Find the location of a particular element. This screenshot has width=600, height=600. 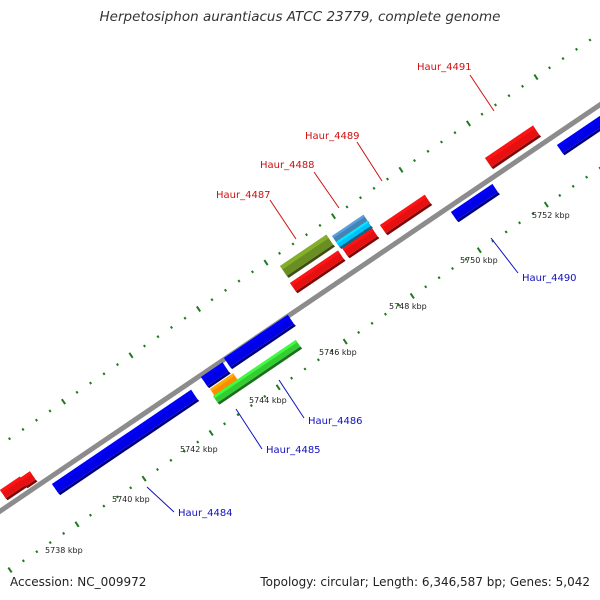

gene-label: Haur_4487 is located at coordinates (243, 195).